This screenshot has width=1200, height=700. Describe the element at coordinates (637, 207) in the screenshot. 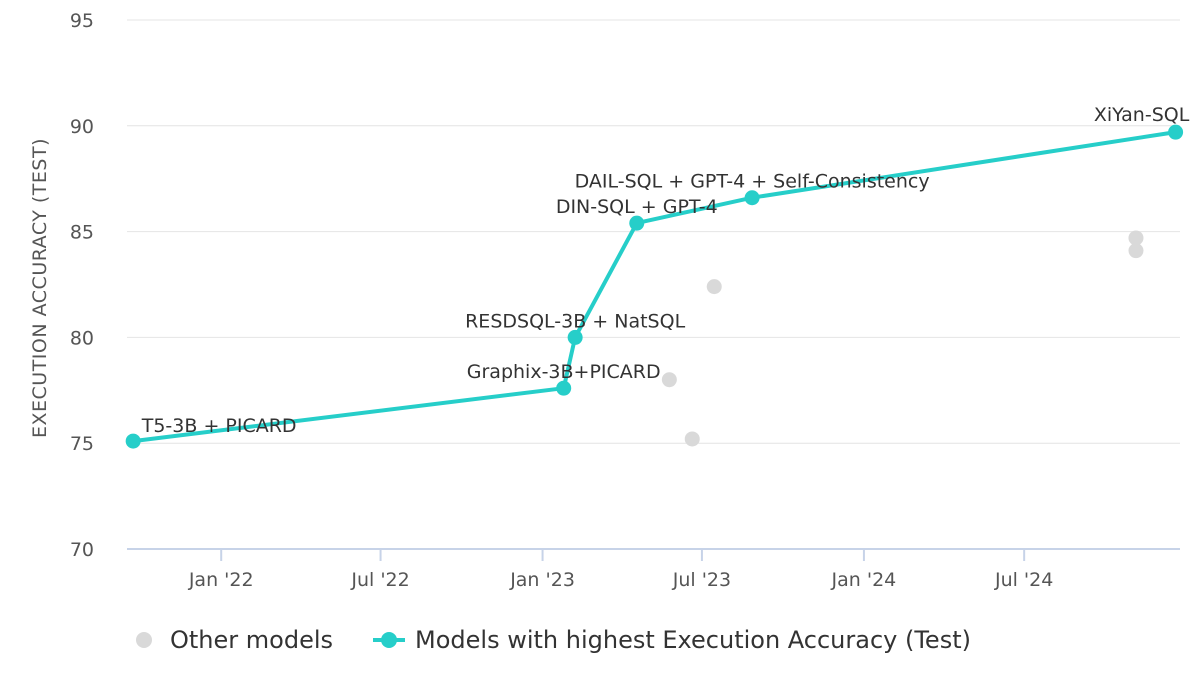

I see `point-label: DIN-SQL + GPT-4` at that location.